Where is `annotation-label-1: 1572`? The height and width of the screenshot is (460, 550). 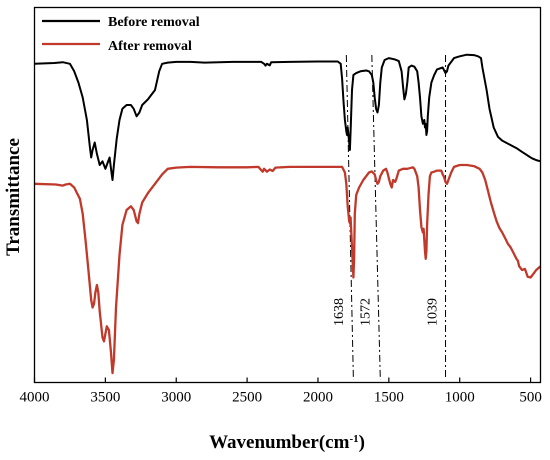 annotation-label-1: 1572 is located at coordinates (366, 312).